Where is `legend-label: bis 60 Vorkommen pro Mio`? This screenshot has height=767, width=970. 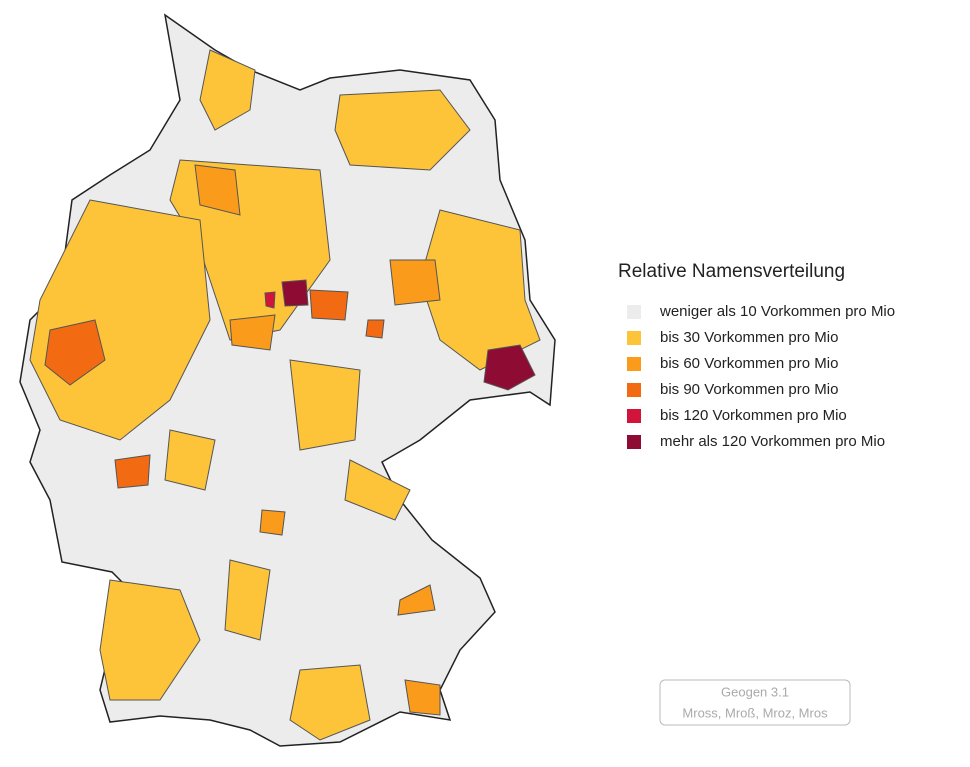
legend-label: bis 60 Vorkommen pro Mio is located at coordinates (749, 363).